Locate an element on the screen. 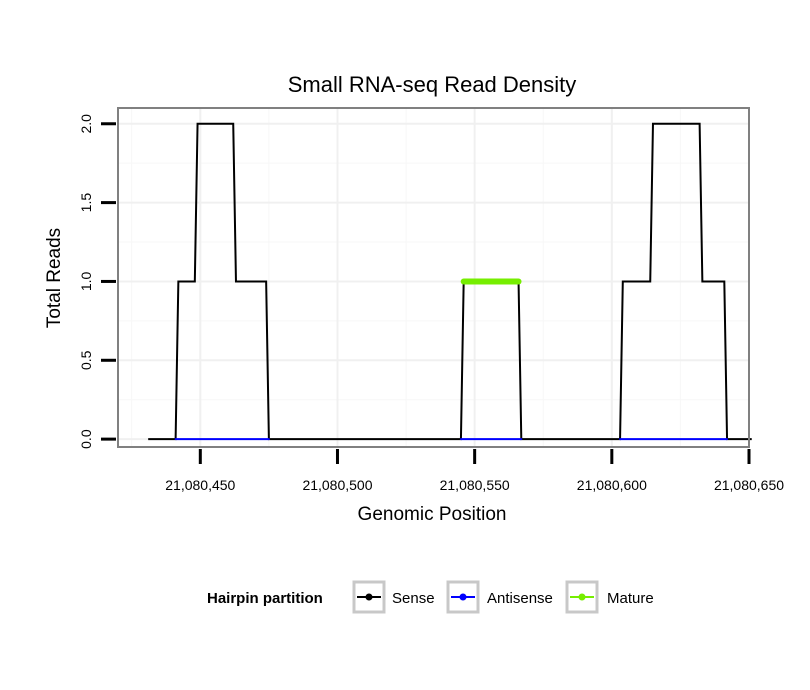 This screenshot has width=810, height=690. y-axis-title: Total Reads is located at coordinates (54, 278).